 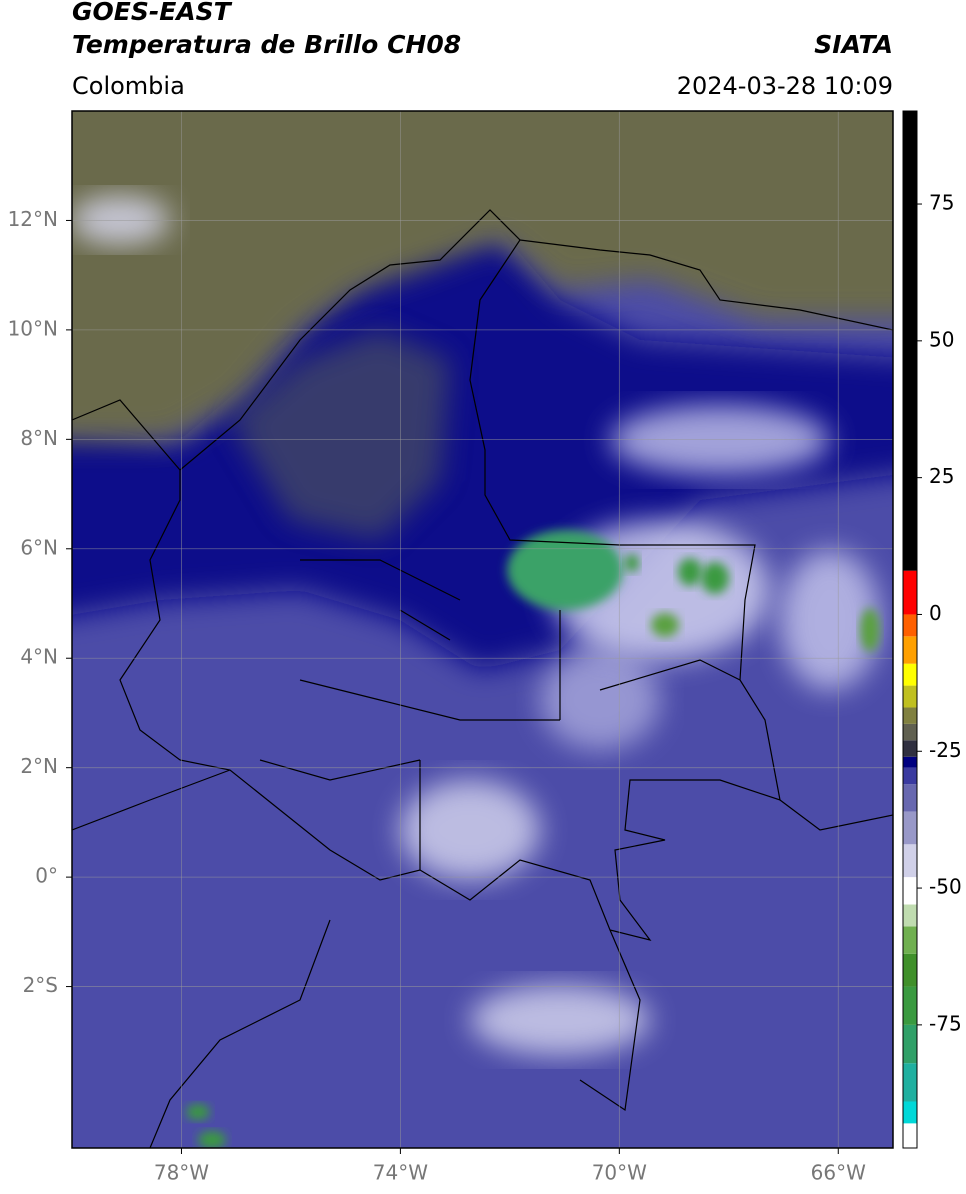 I want to click on satellite: GOES-EAST, so click(x=152, y=13).